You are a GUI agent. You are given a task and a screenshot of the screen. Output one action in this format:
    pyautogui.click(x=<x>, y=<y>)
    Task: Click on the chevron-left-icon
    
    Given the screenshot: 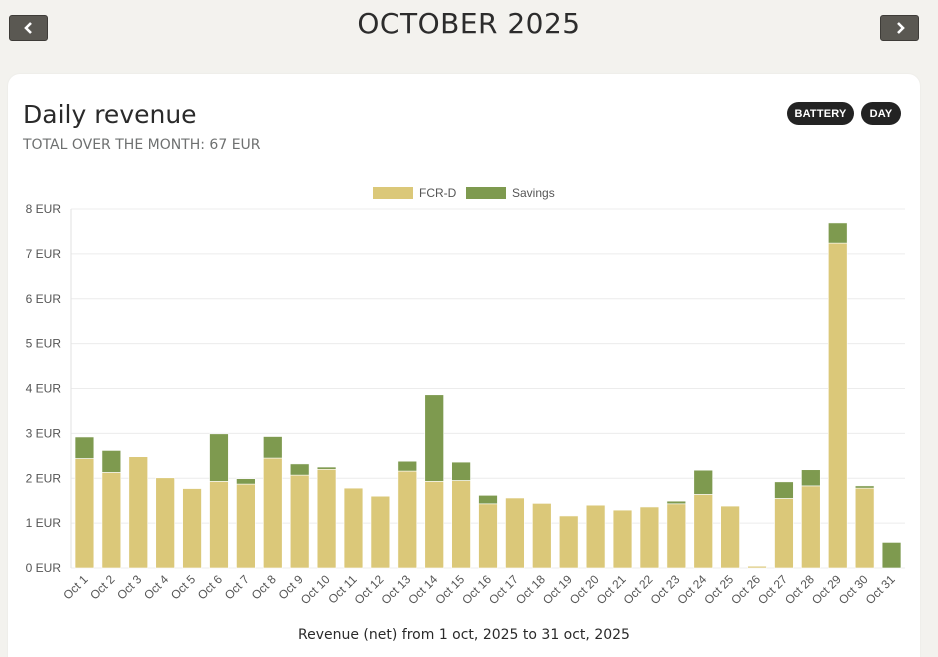 What is the action you would take?
    pyautogui.click(x=27, y=28)
    